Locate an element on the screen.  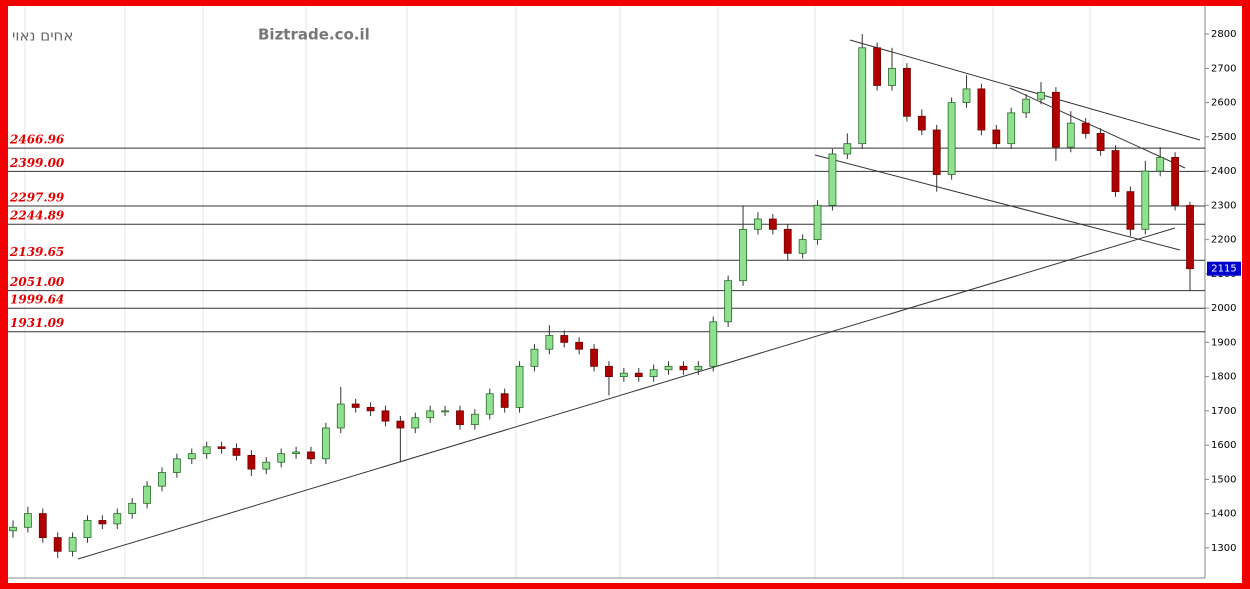
y-tick-label: 1300 is located at coordinates (1223, 548).